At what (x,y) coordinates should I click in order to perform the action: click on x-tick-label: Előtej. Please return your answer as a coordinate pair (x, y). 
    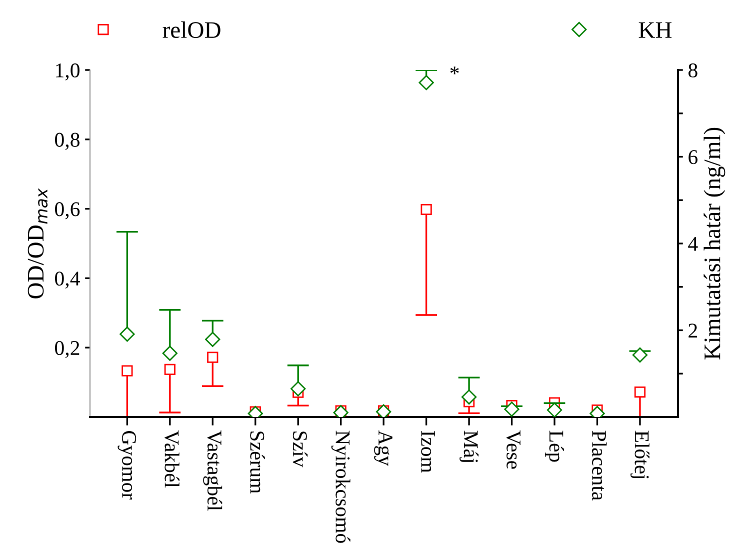
    Looking at the image, I should click on (640, 454).